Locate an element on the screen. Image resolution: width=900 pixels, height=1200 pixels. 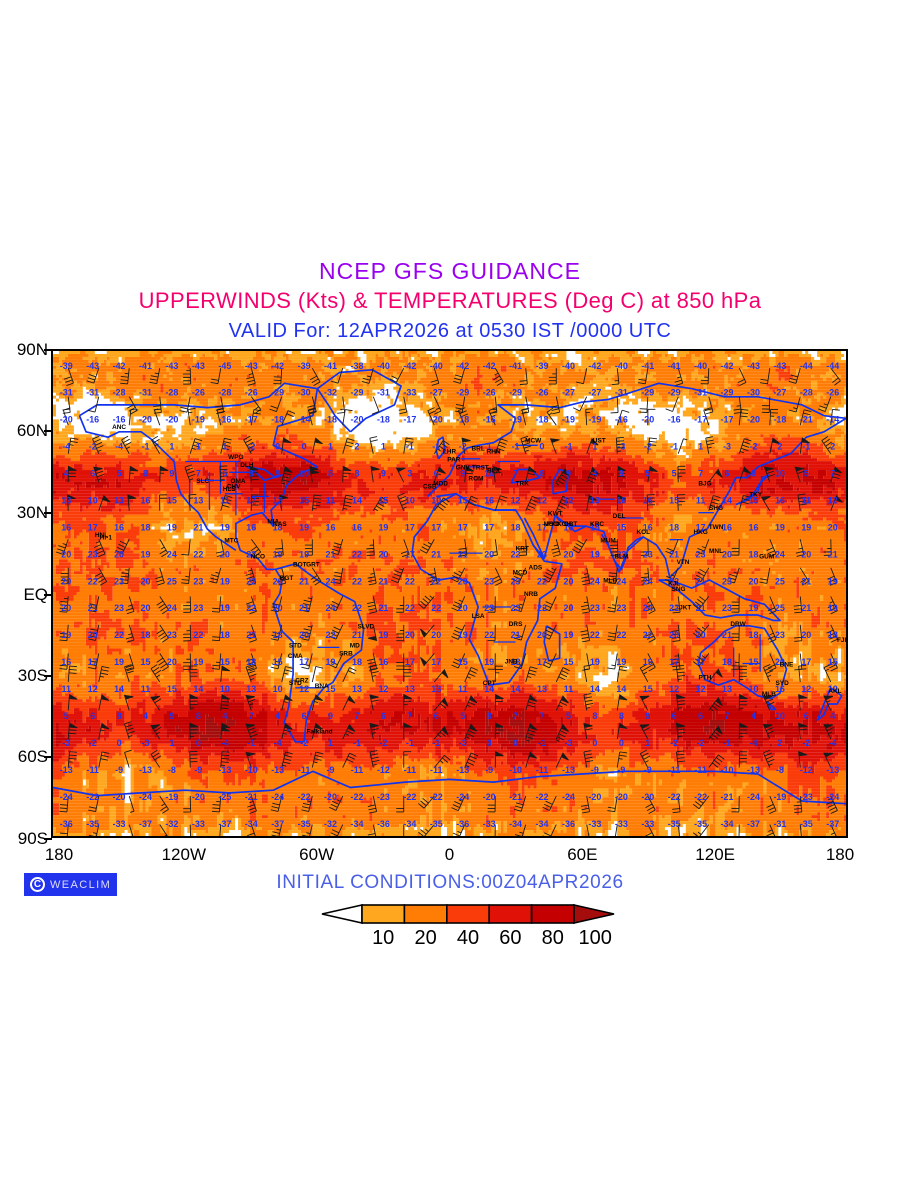
temperature-value: 25 is located at coordinates (780, 608).